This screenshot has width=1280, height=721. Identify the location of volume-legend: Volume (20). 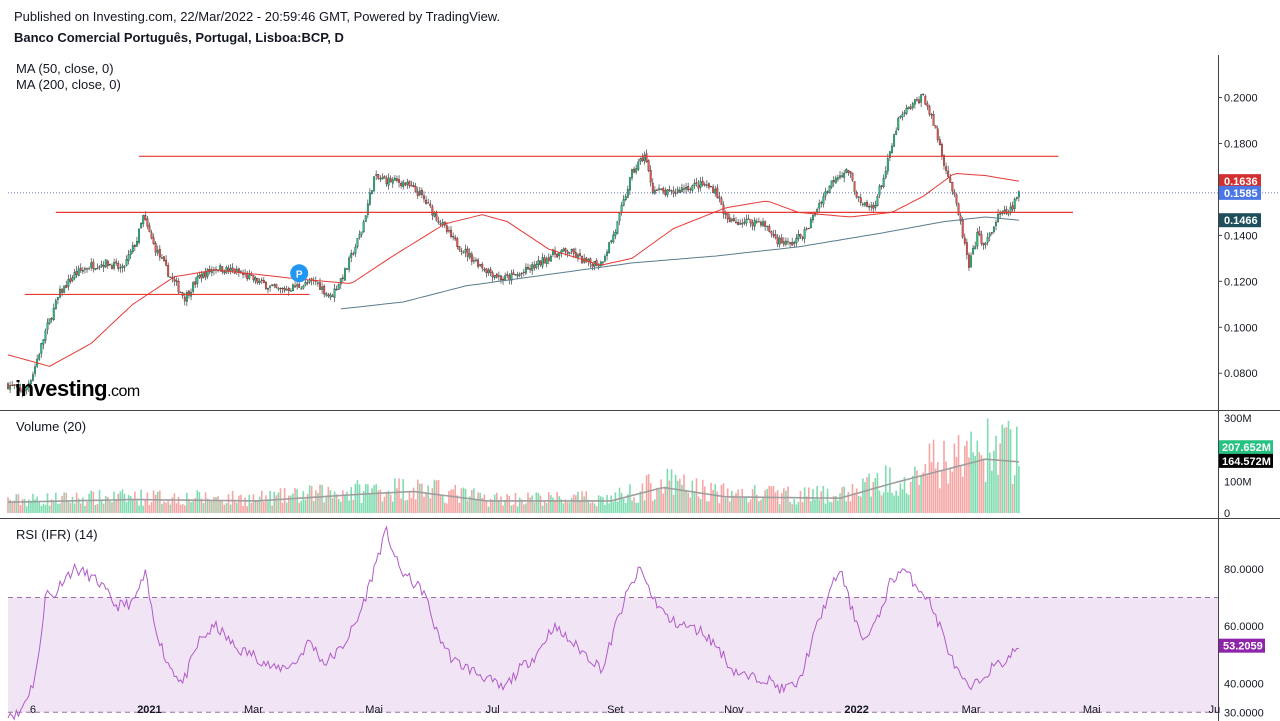
(51, 426).